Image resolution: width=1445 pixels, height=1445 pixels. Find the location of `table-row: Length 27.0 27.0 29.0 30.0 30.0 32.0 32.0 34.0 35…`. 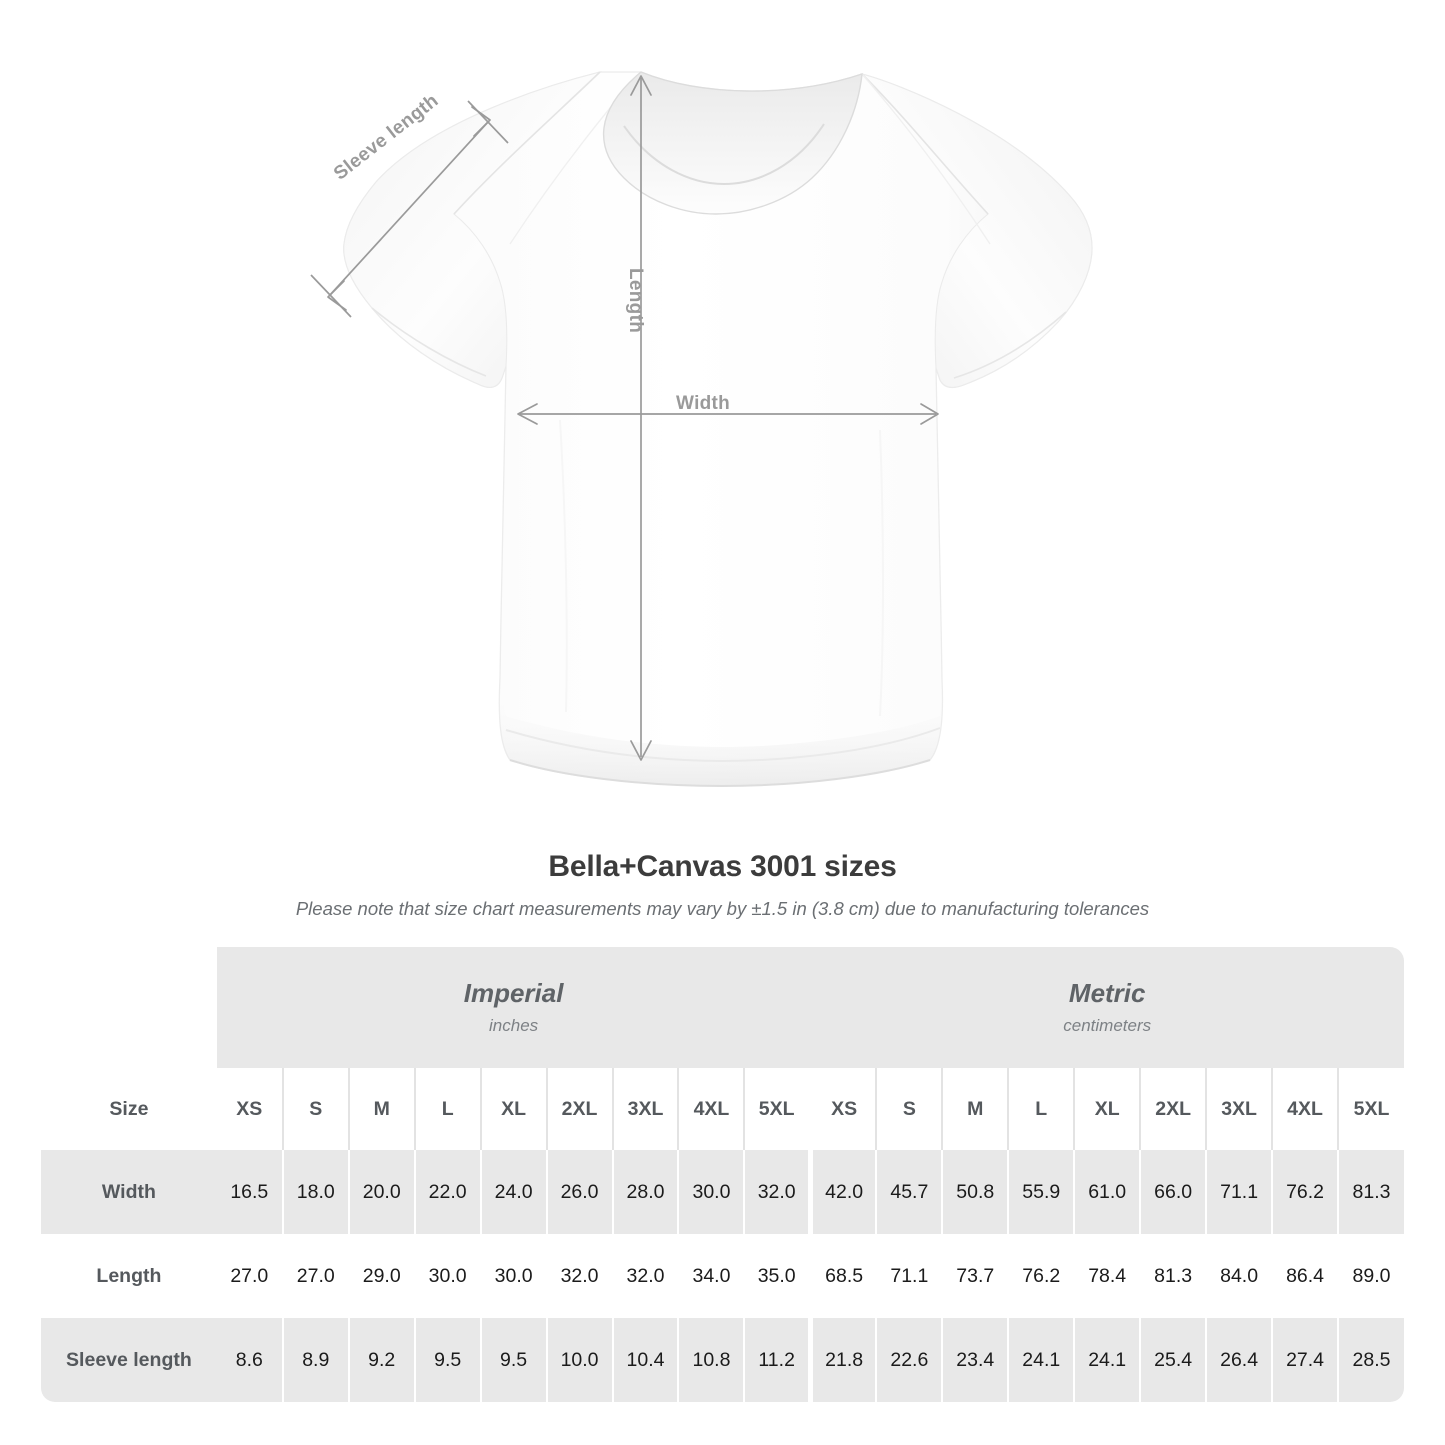

table-row: Length 27.0 27.0 29.0 30.0 30.0 32.0 32.0 34.0 35… is located at coordinates (722, 1276).